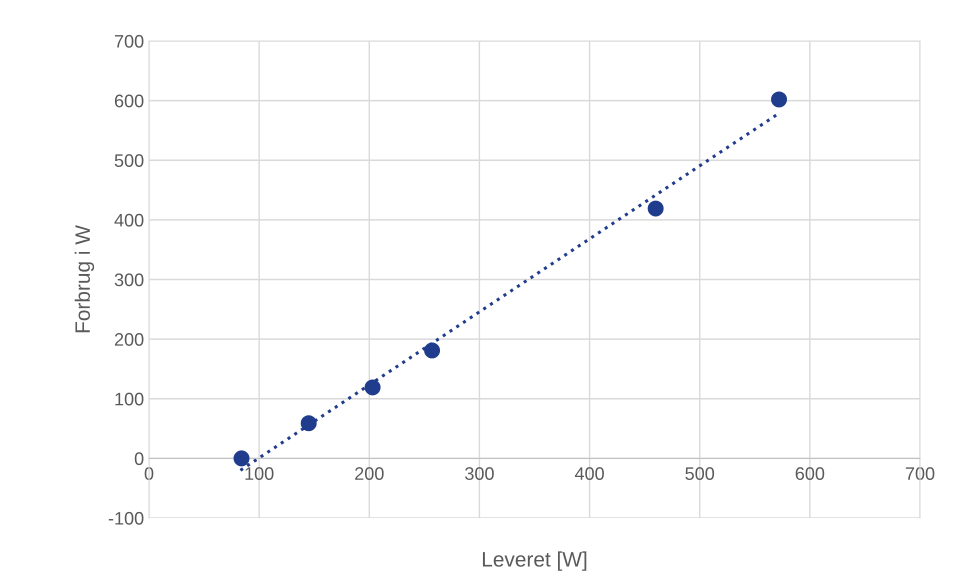 The image size is (957, 580). Describe the element at coordinates (129, 339) in the screenshot. I see `y-tick-label: 200` at that location.